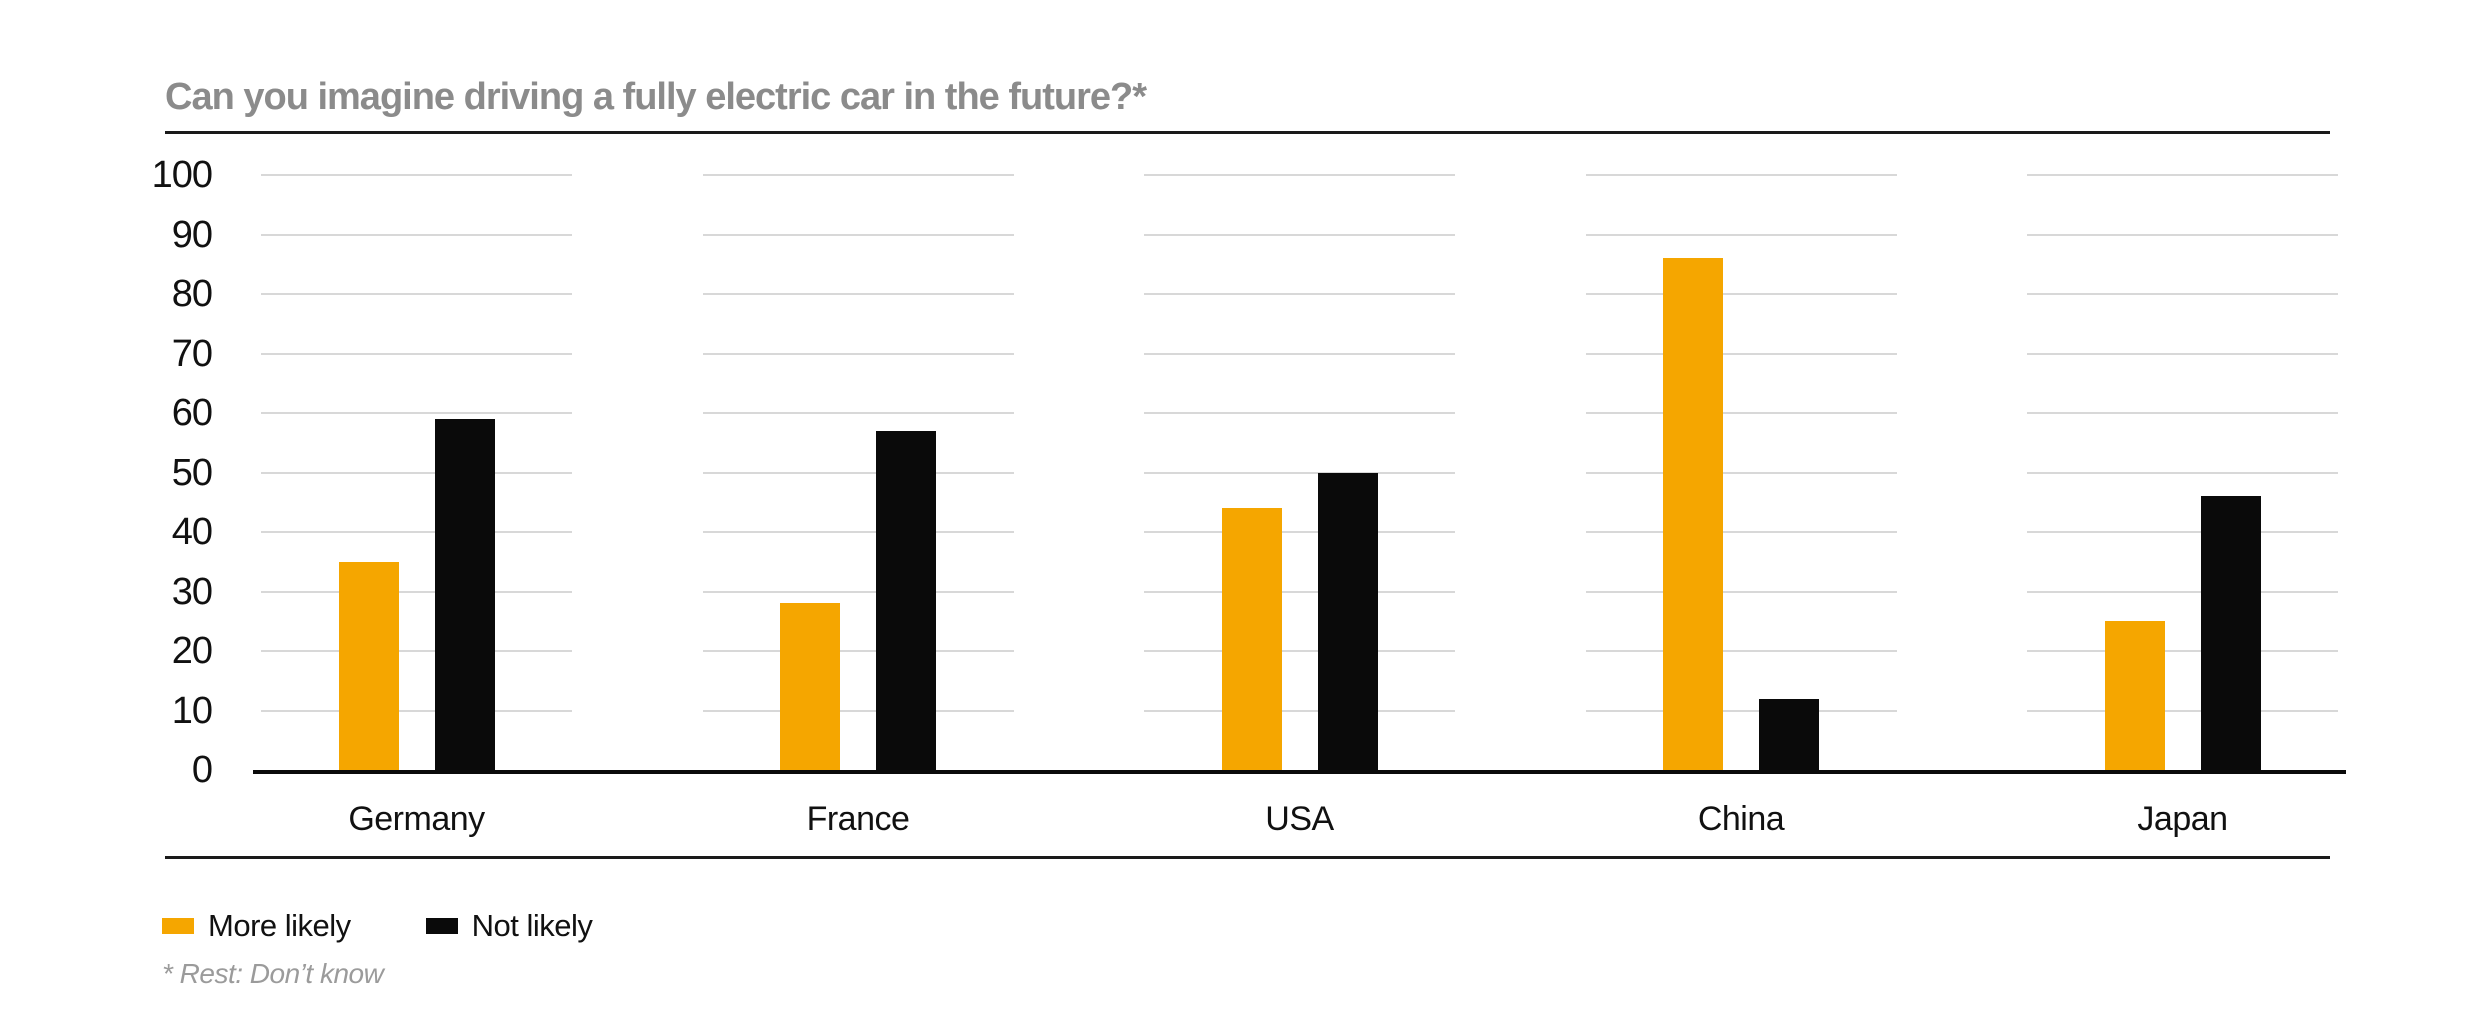  I want to click on y-tick-label: 10, so click(192, 710).